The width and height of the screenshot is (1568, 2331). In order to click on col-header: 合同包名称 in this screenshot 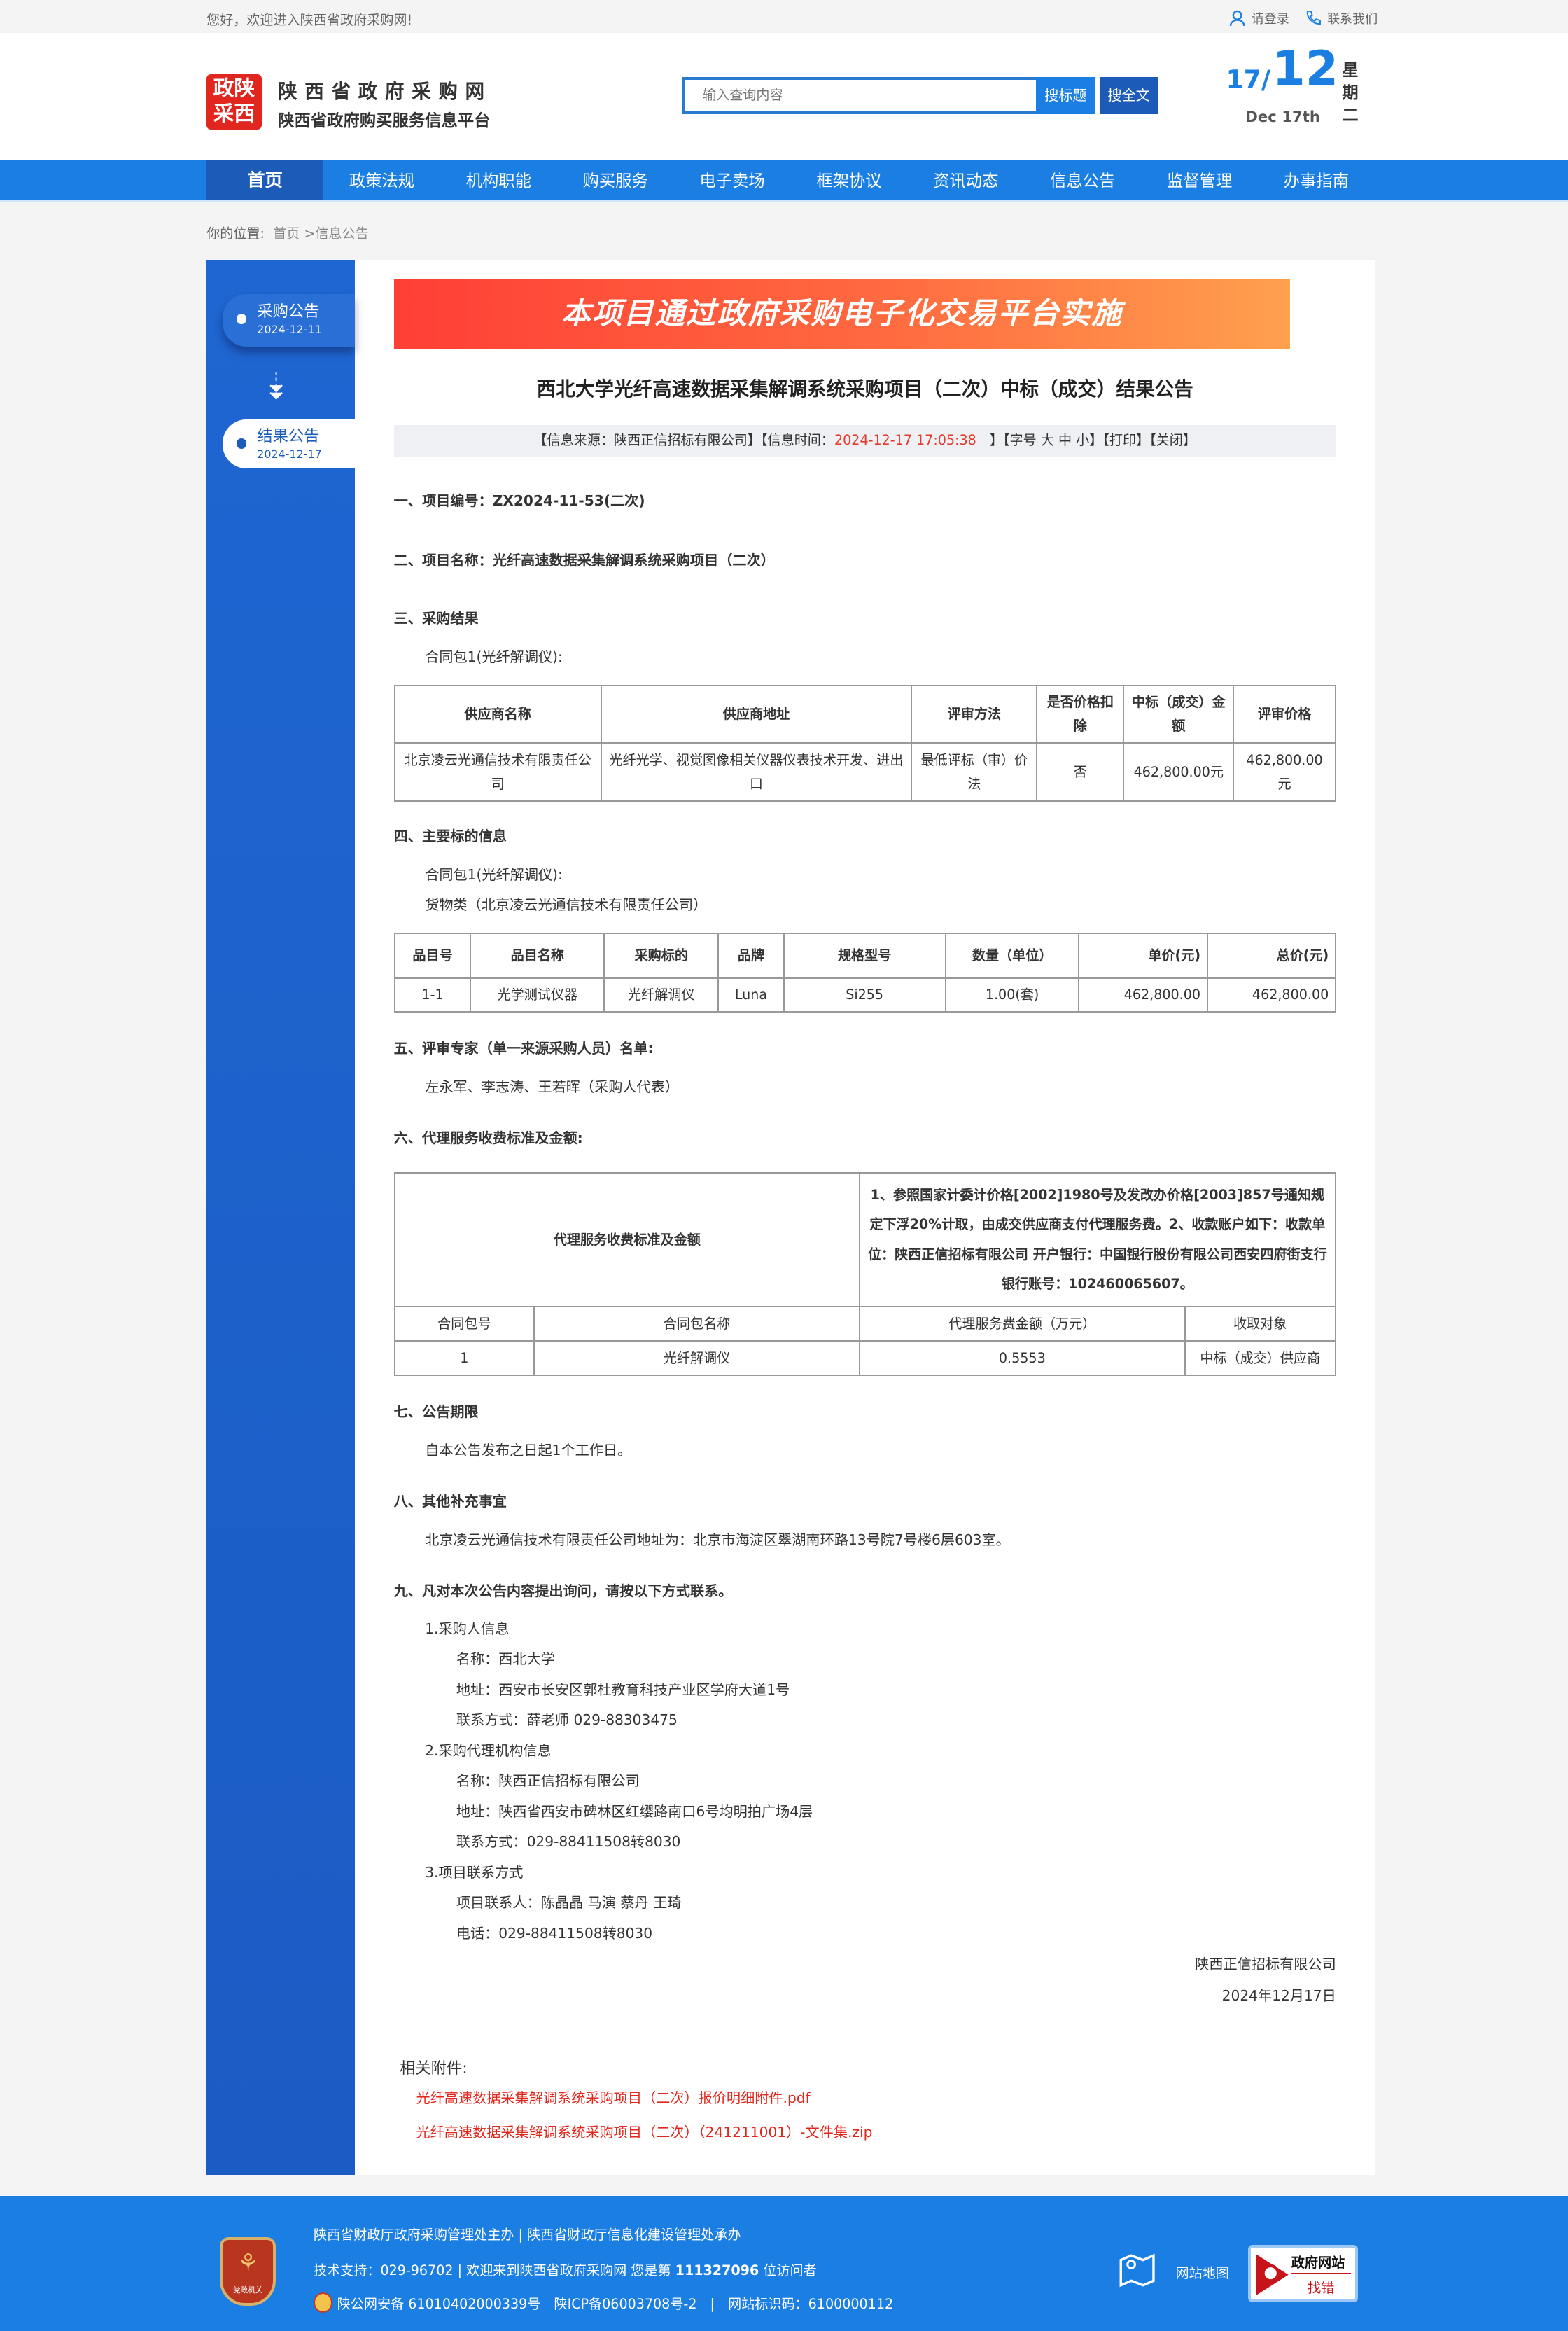, I will do `click(696, 1324)`.